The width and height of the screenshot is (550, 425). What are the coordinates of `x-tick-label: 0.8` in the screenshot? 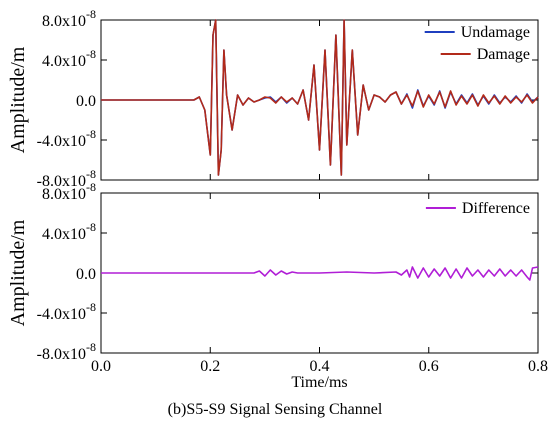 It's located at (538, 366).